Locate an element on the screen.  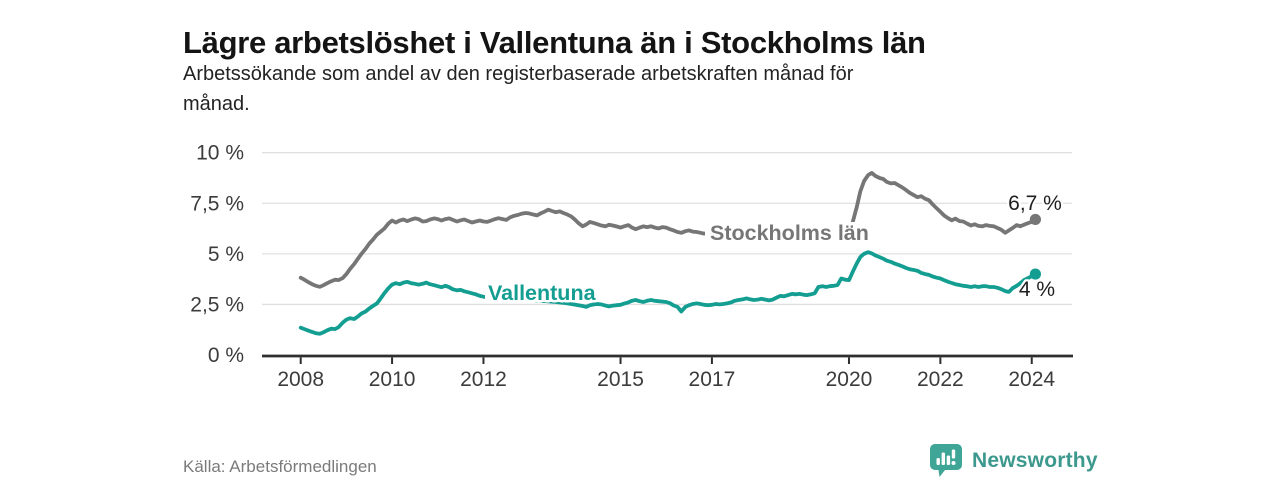
series-end-dot-vallentuna is located at coordinates (1035, 274).